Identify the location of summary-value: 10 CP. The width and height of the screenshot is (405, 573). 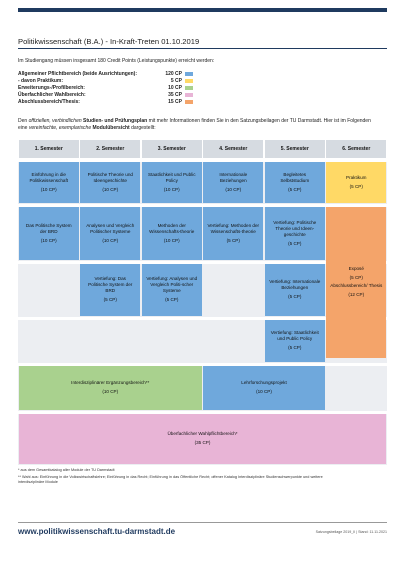
(175, 88).